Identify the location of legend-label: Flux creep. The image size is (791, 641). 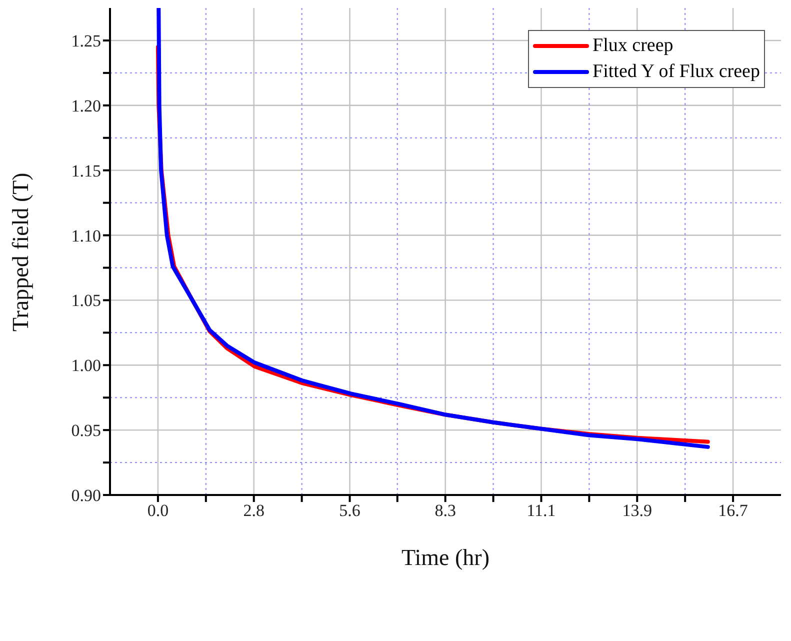
(633, 46).